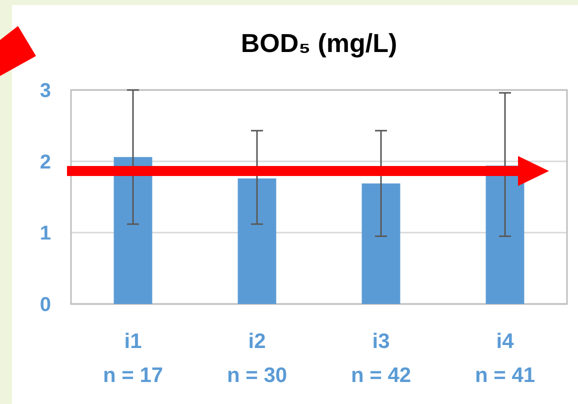 Image resolution: width=578 pixels, height=404 pixels. What do you see at coordinates (45, 305) in the screenshot?
I see `y-tick-label: 0` at bounding box center [45, 305].